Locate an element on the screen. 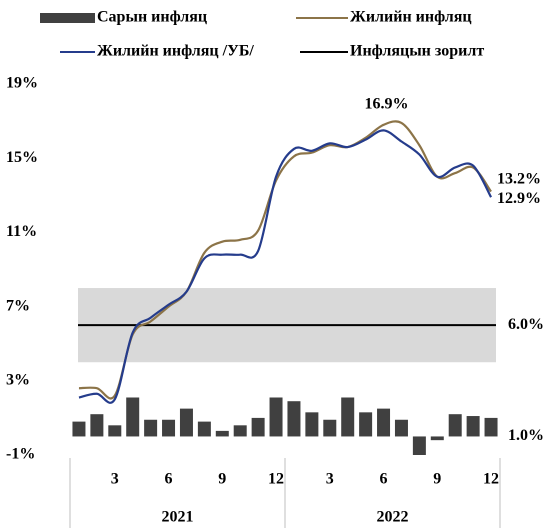  legend-label: Жилийн инфляц /УБ/ is located at coordinates (175, 51).